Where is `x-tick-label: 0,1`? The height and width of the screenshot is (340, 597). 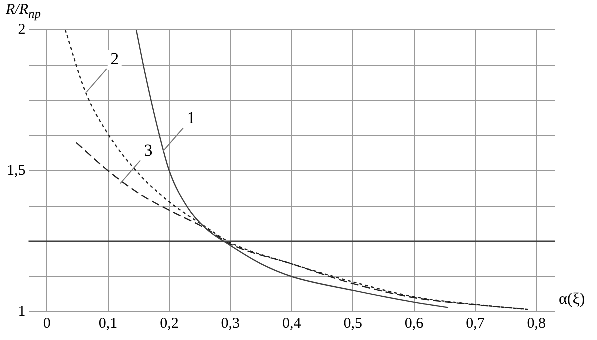 x-tick-label: 0,1 is located at coordinates (108, 324).